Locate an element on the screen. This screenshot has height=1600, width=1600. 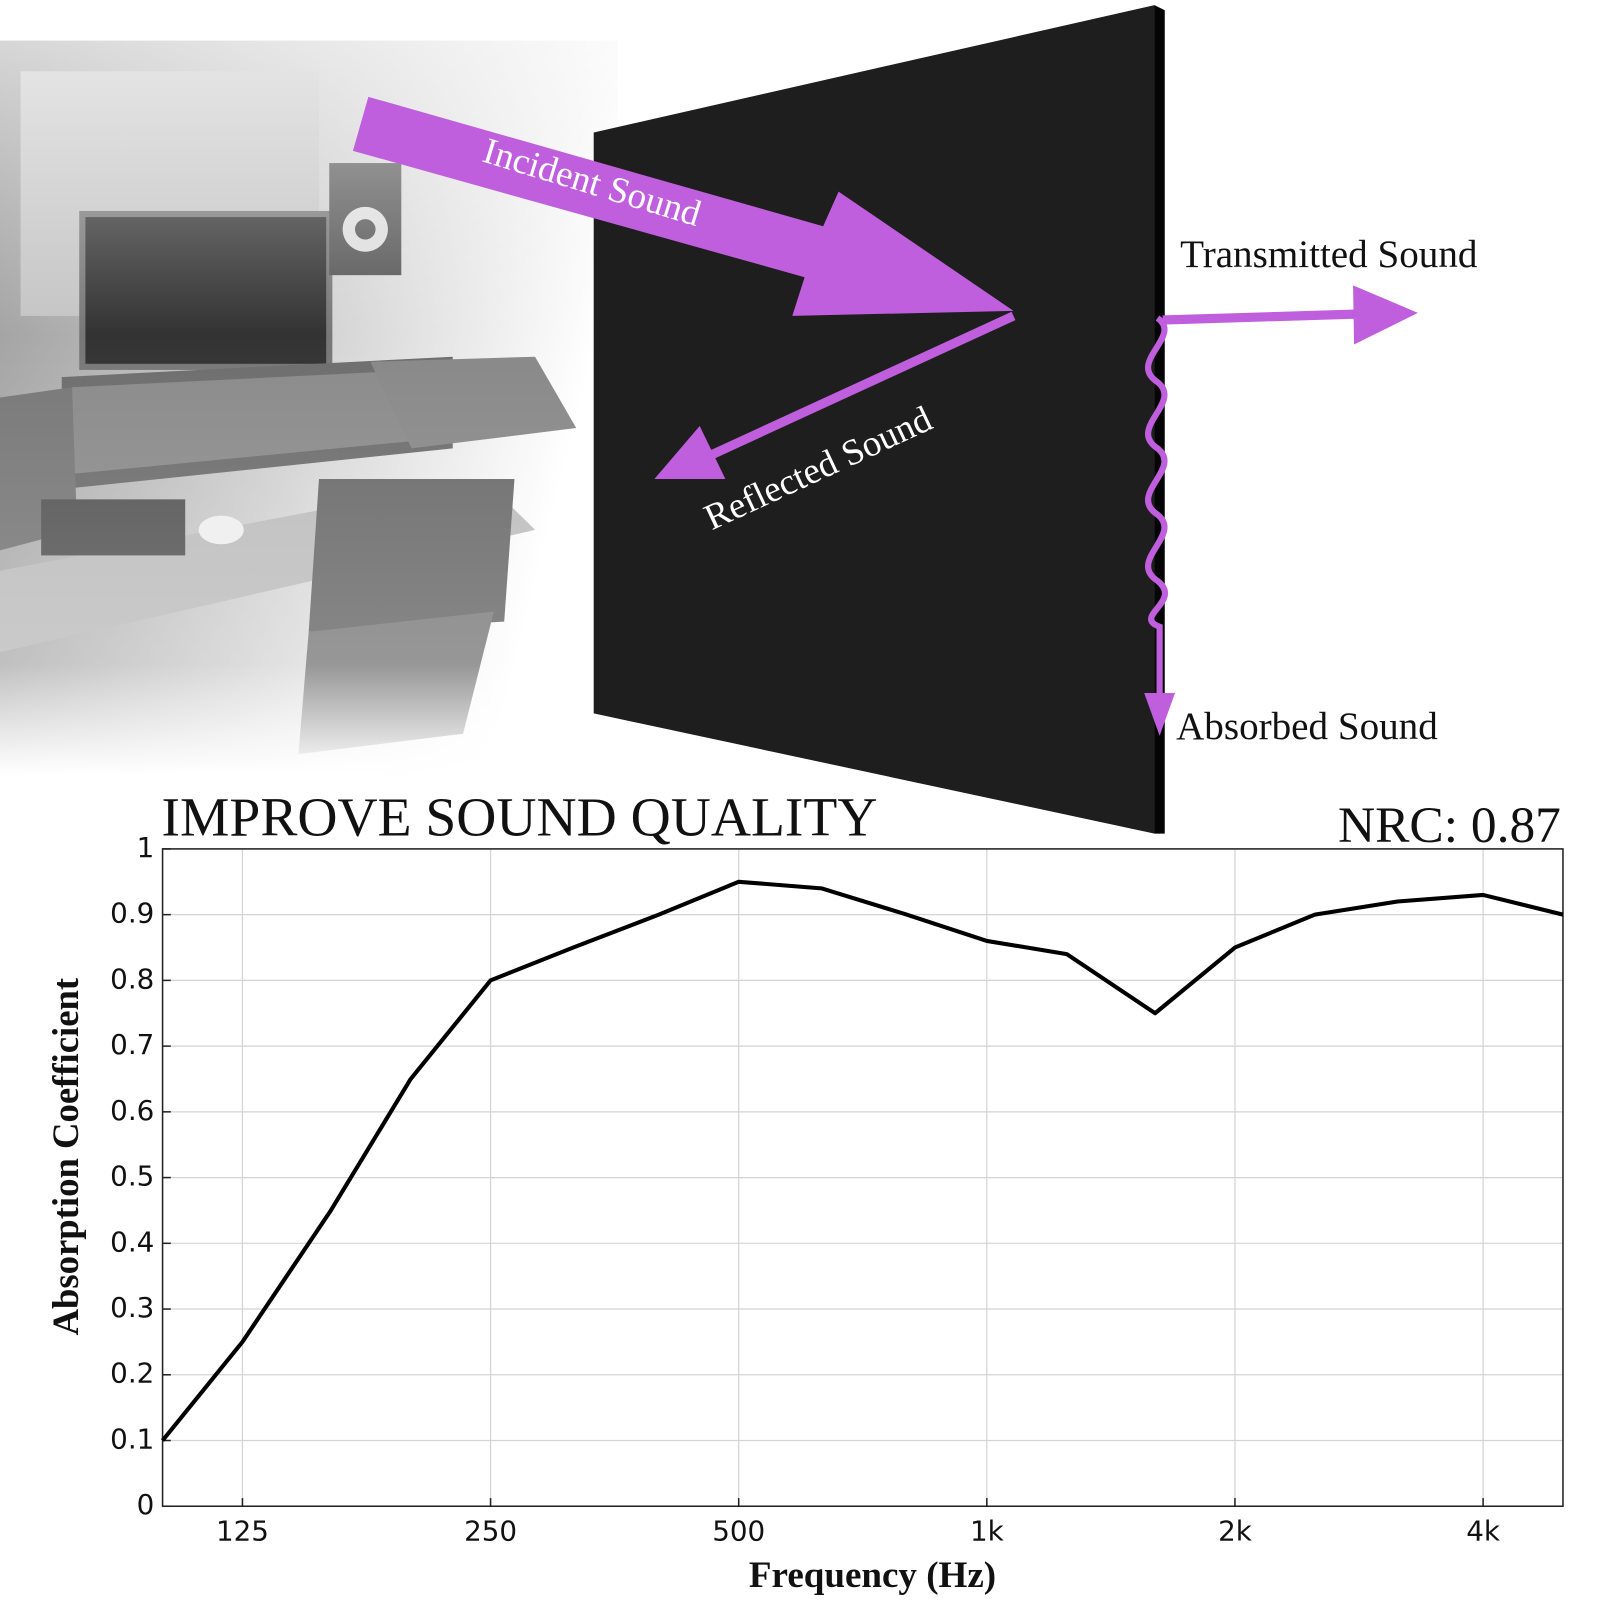
x-tick-label: 500 is located at coordinates (738, 1531).